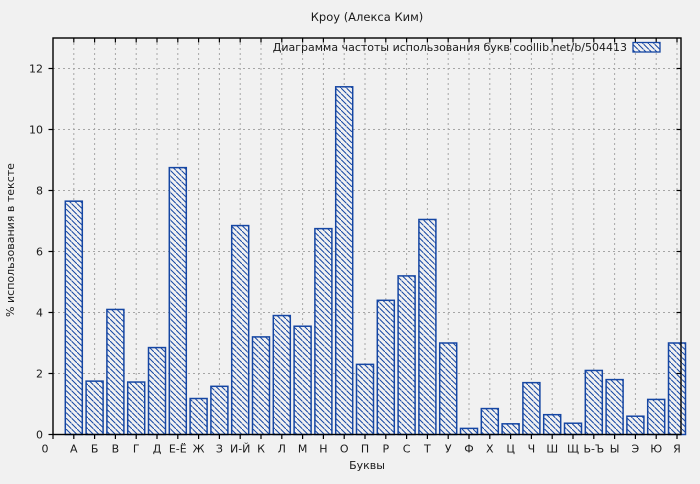  I want to click on bar-Г, so click(136, 408).